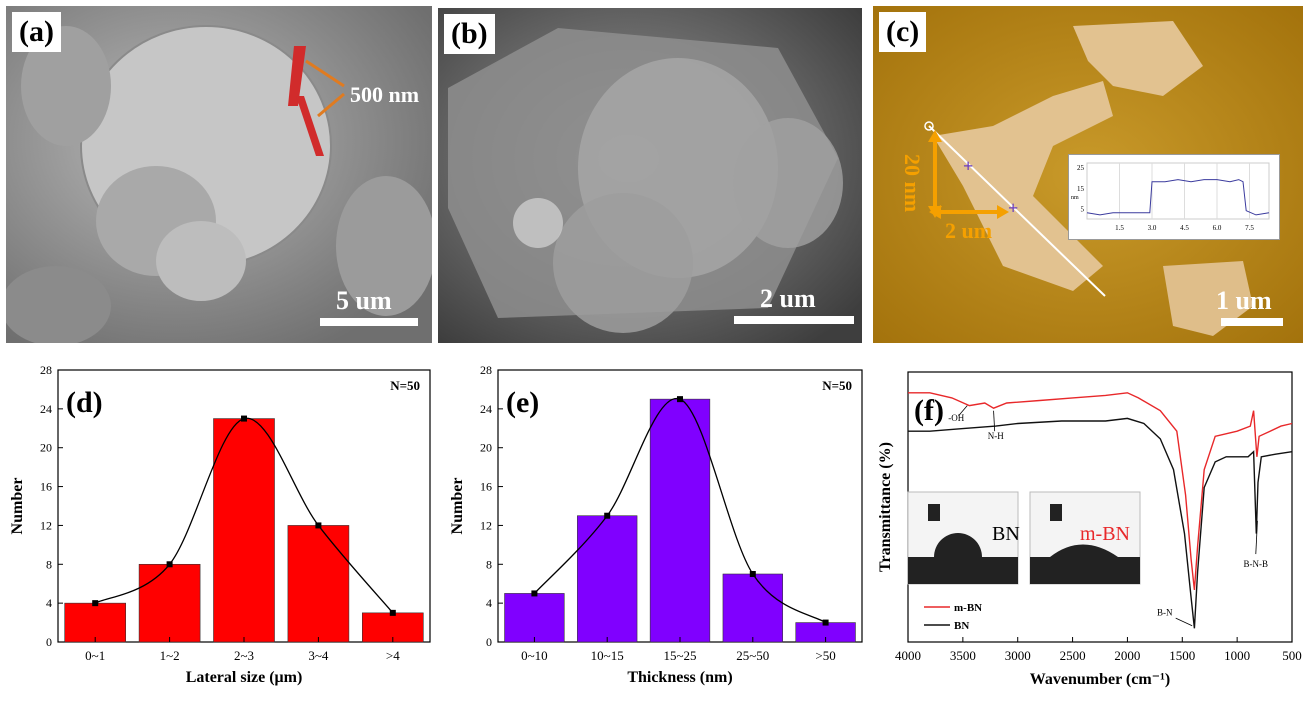  I want to click on chart-f-annotation: B-N, so click(1165, 613).